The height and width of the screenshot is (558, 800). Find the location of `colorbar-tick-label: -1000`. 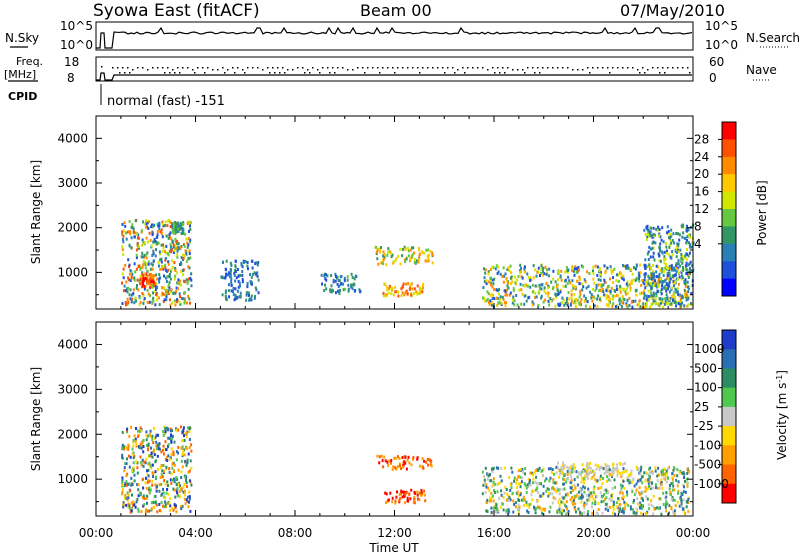

colorbar-tick-label: -1000 is located at coordinates (711, 484).